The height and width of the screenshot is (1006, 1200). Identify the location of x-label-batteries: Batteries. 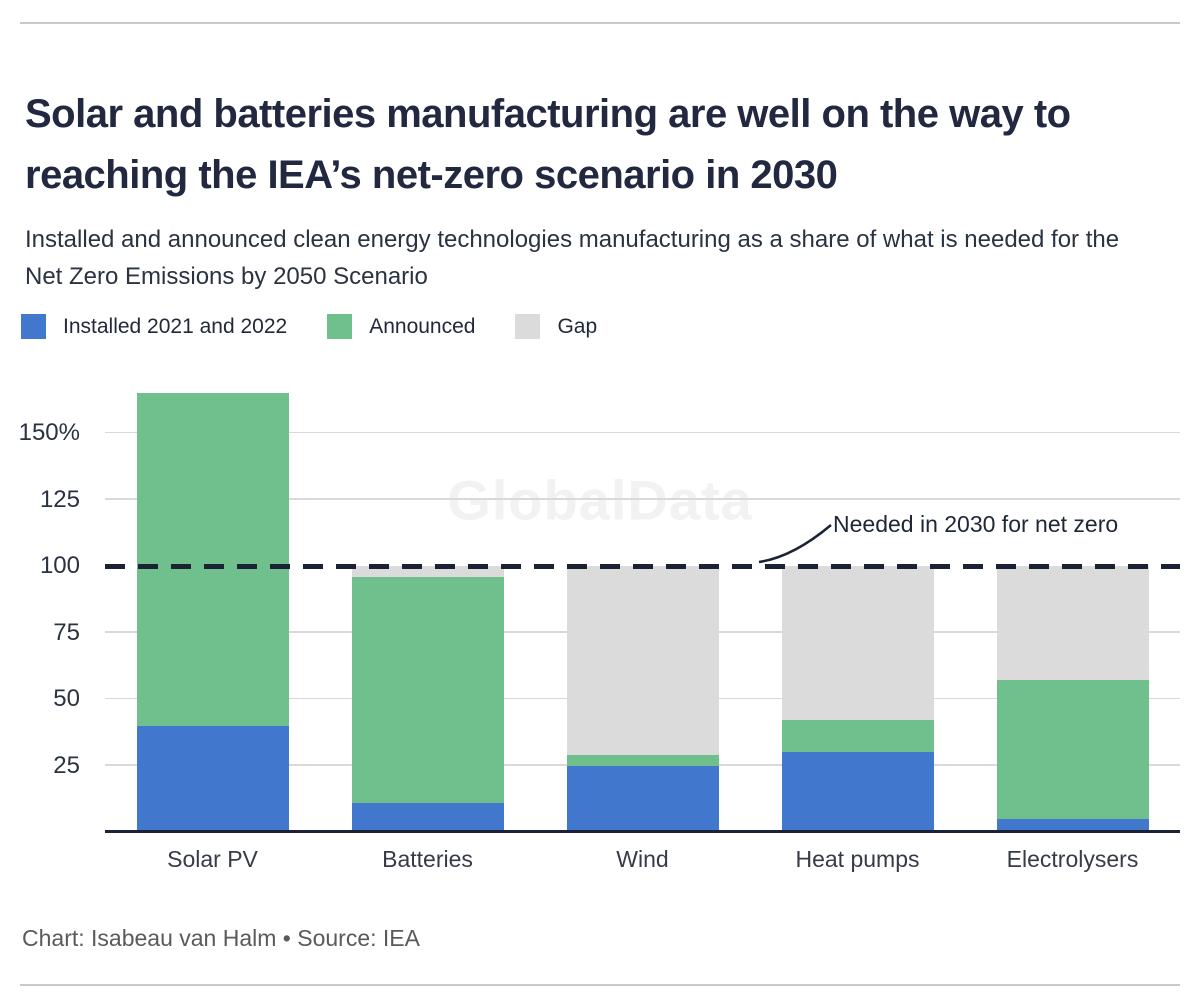
(427, 859).